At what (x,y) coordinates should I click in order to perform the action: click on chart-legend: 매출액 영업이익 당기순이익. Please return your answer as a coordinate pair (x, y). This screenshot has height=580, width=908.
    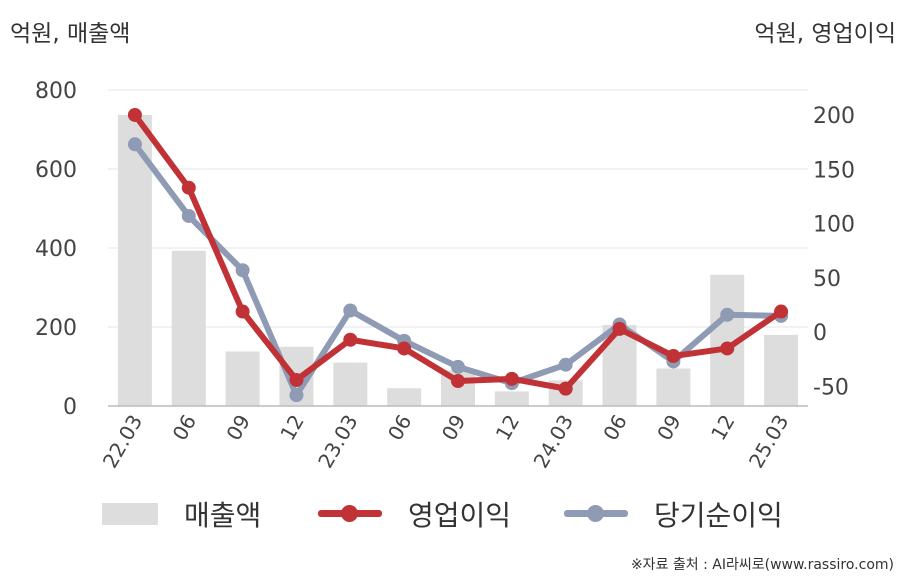
    Looking at the image, I should click on (454, 514).